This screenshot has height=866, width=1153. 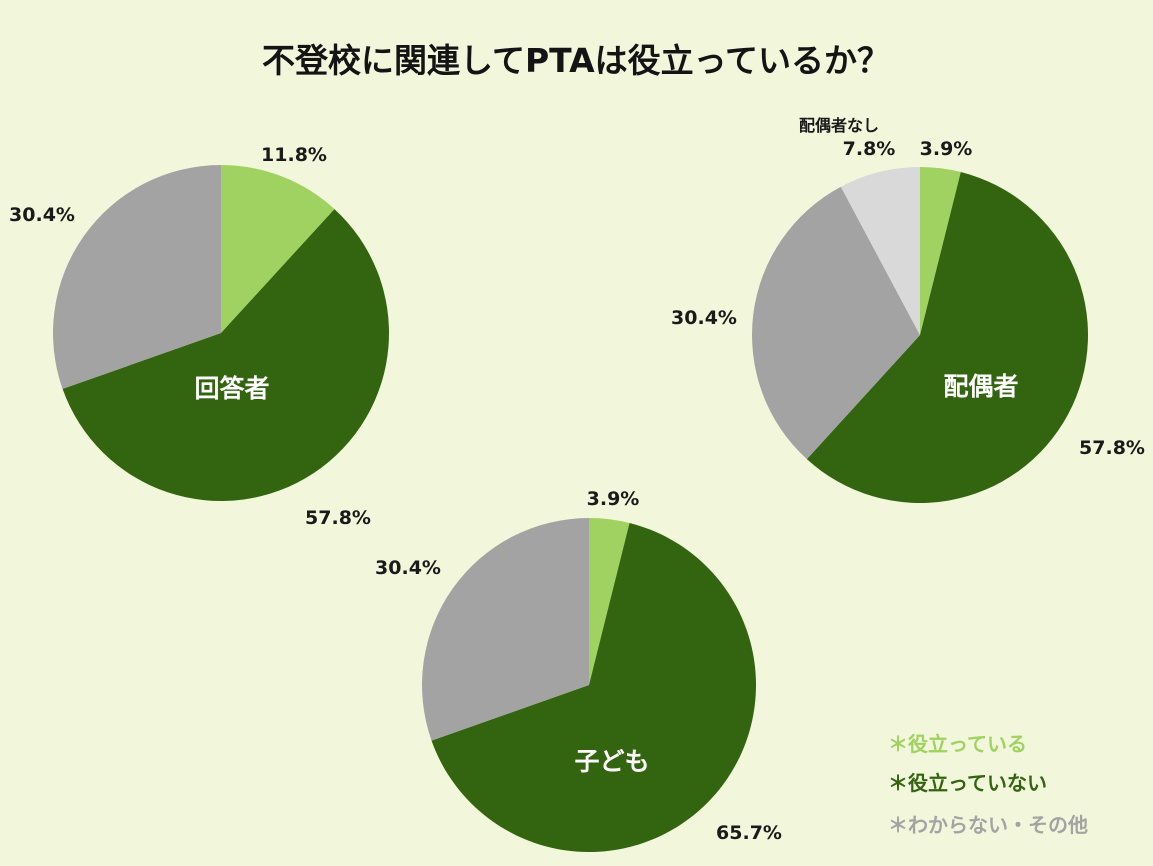 What do you see at coordinates (839, 125) in the screenshot?
I see `slice-caption: 配偶者なし` at bounding box center [839, 125].